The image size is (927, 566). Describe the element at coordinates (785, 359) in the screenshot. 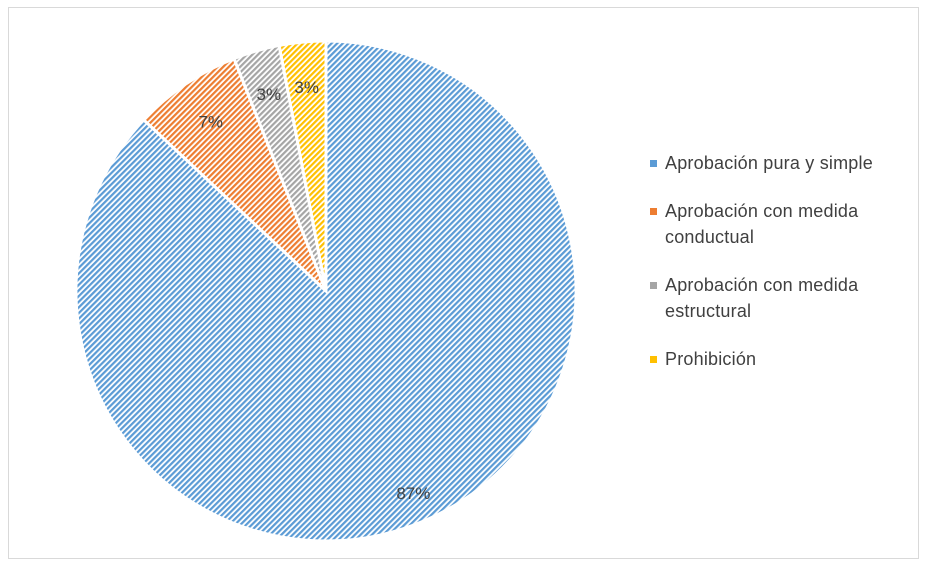

I see `legend-item-prohibicion: Prohibición` at that location.